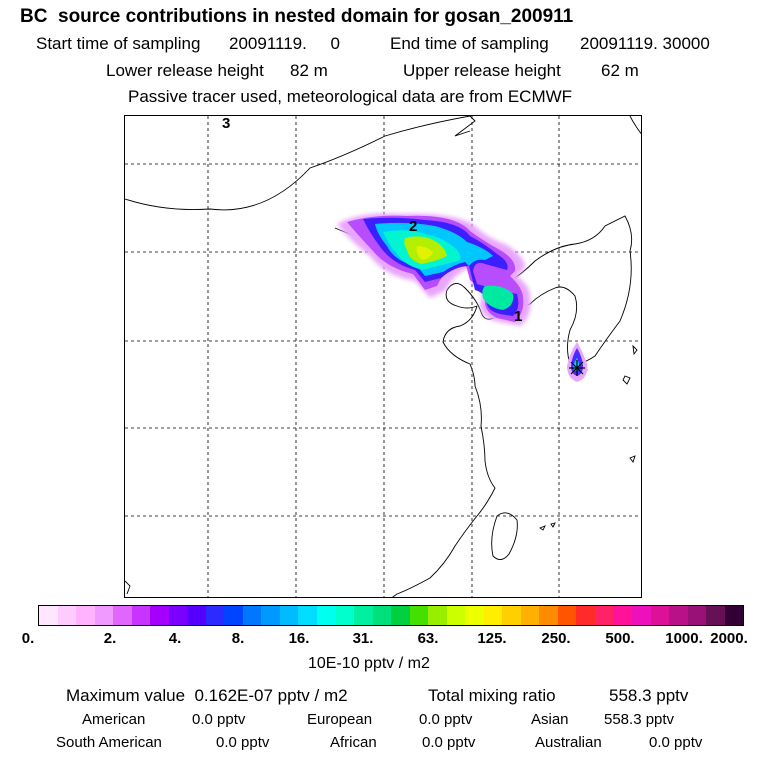 This screenshot has height=768, width=768. I want to click on colorbar-tick: 2., so click(110, 638).